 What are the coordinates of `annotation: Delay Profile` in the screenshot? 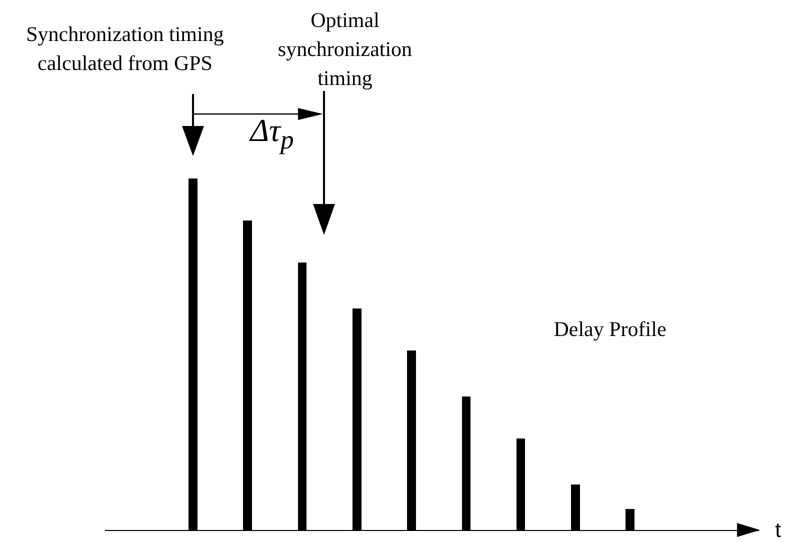 It's located at (610, 329).